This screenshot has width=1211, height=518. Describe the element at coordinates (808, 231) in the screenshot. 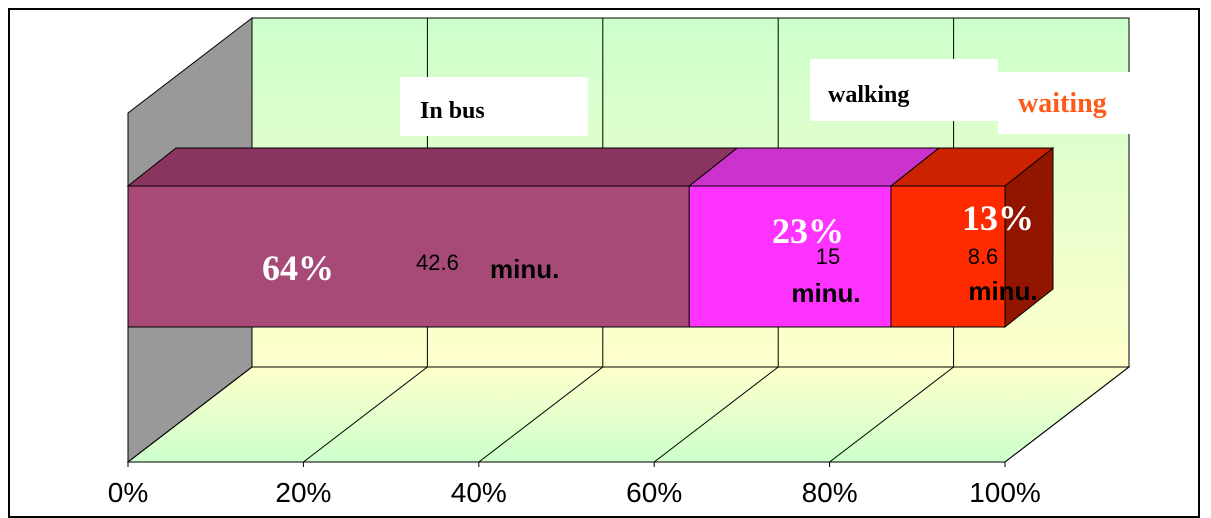

I see `data-label-pct-1: 23%` at that location.